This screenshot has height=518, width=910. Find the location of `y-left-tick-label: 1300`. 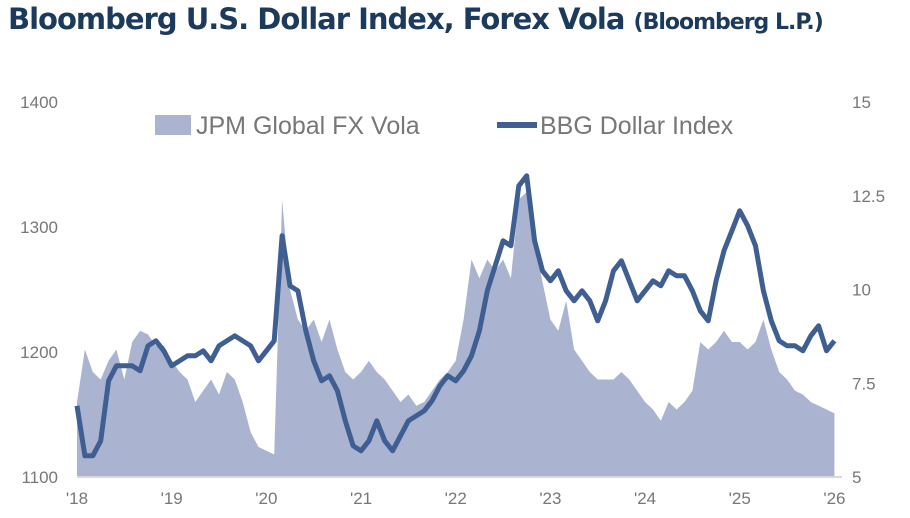

y-left-tick-label: 1300 is located at coordinates (39, 227).